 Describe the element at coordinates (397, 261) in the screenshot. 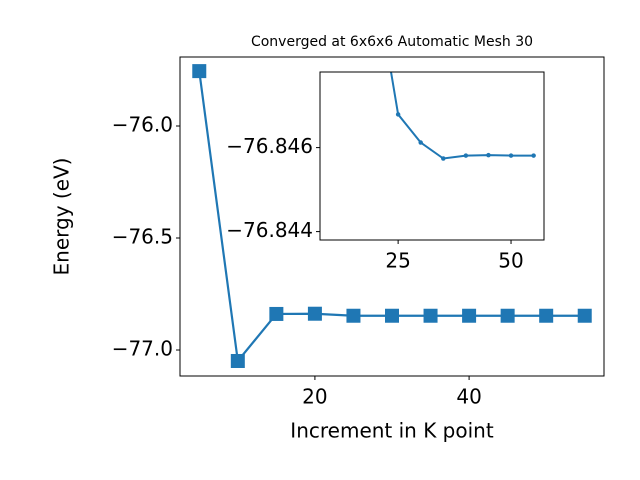

I see `x-tick-label: 25` at that location.